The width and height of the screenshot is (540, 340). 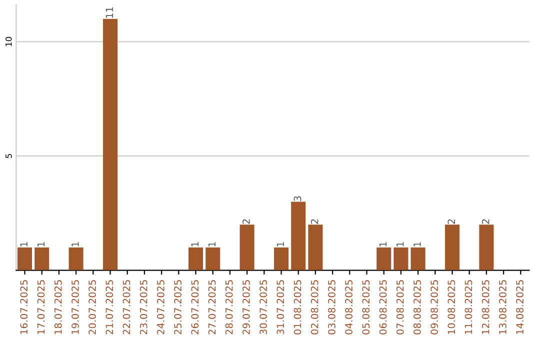 What do you see at coordinates (452, 307) in the screenshot?
I see `x-tick-label: 10.08.2025` at bounding box center [452, 307].